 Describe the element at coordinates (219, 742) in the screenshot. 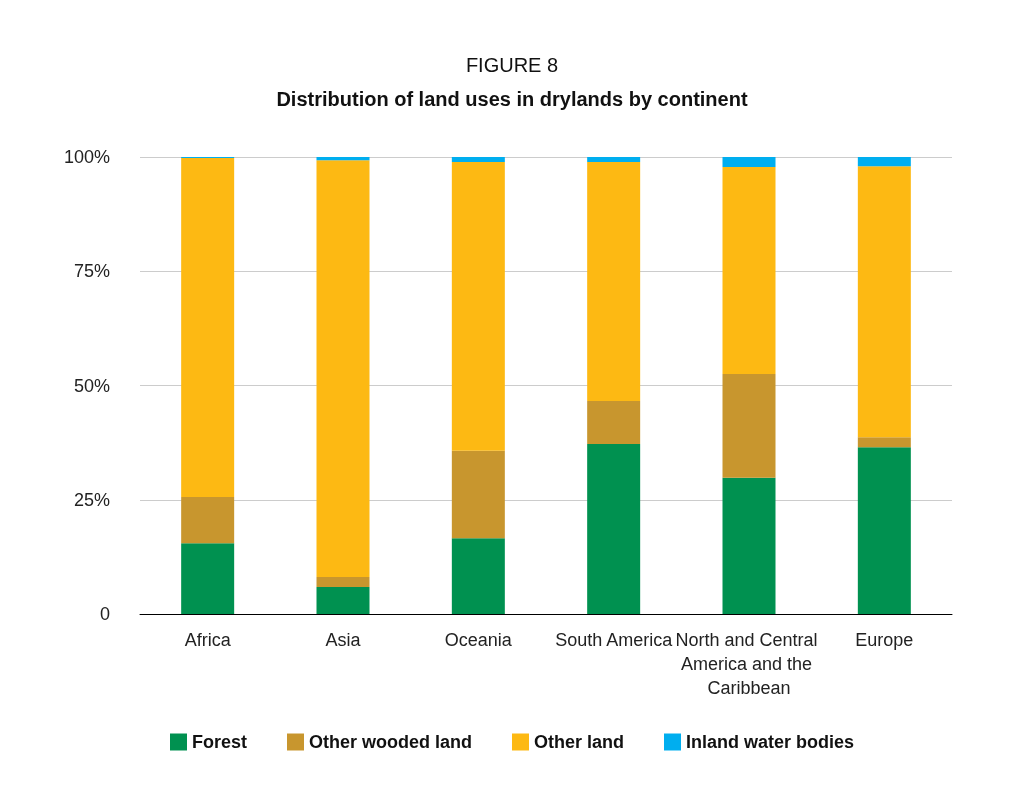

I see `legend-label: Forest` at that location.